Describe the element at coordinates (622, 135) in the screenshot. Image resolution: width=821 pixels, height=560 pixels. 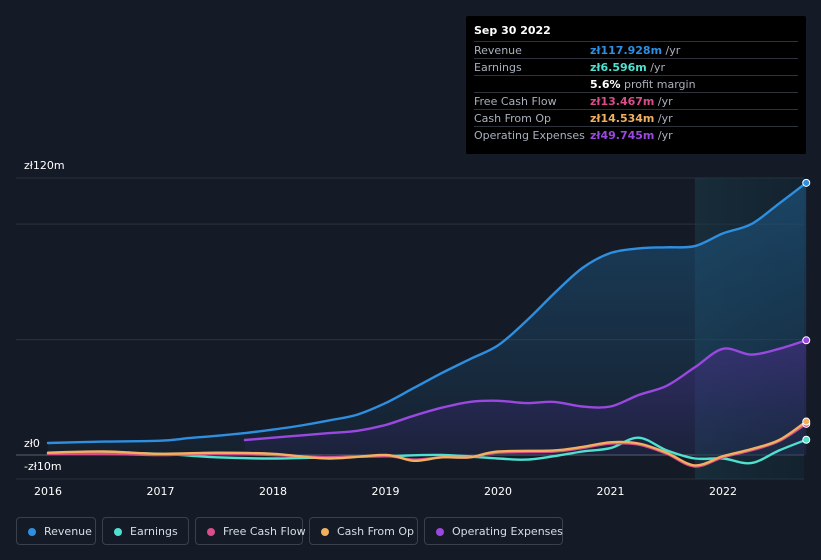
I see `tooltip-amount: zł49.745m` at that location.